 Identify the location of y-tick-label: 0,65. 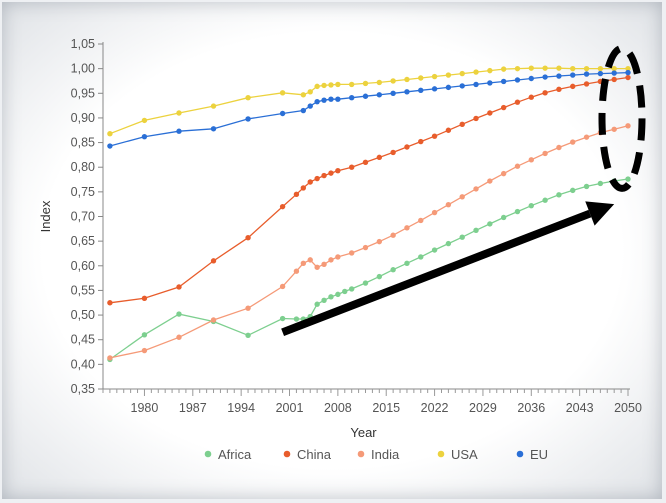
(83, 241).